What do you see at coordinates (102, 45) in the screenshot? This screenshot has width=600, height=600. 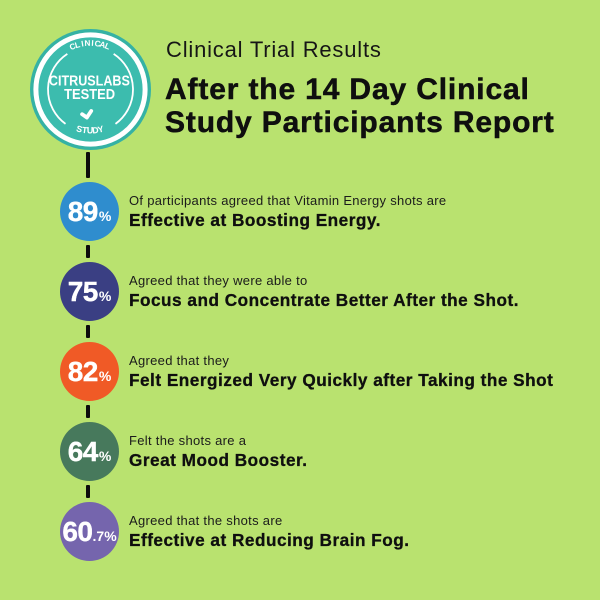 I see `svg-text: A` at bounding box center [102, 45].